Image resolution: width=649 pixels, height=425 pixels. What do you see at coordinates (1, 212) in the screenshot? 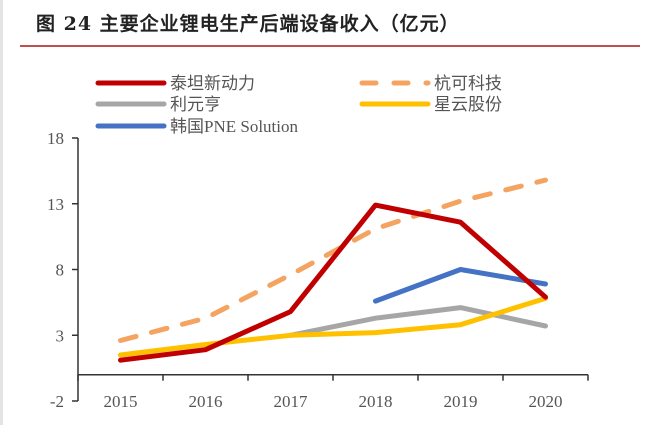
I see `page-left-border` at bounding box center [1, 212].